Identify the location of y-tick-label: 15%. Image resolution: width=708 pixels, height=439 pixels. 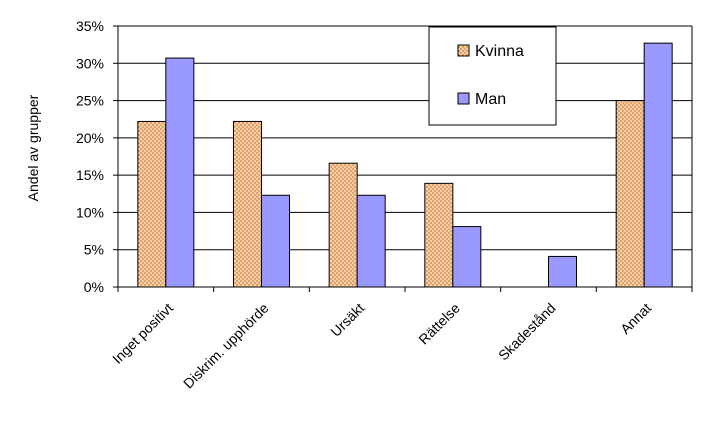
(90, 175).